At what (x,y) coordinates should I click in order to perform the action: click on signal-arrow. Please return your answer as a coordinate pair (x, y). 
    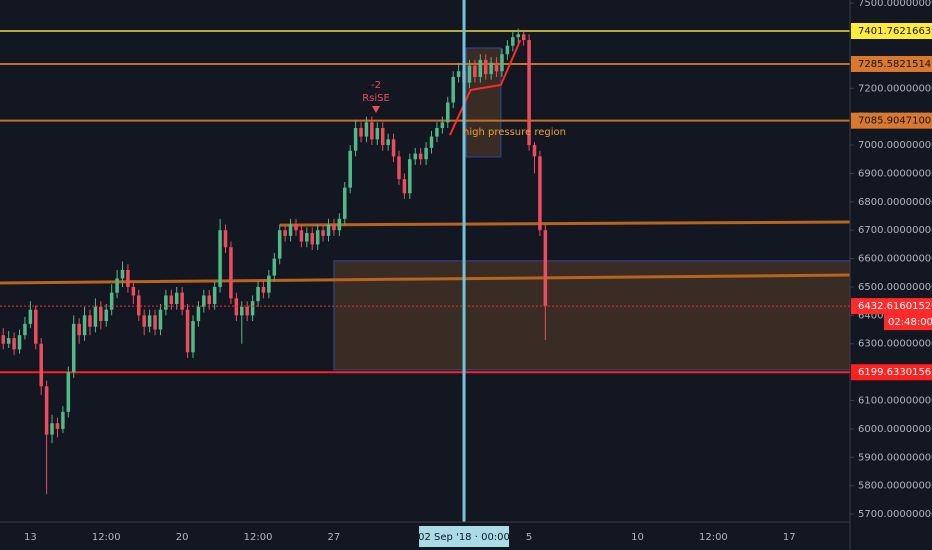
    Looking at the image, I should click on (376, 109).